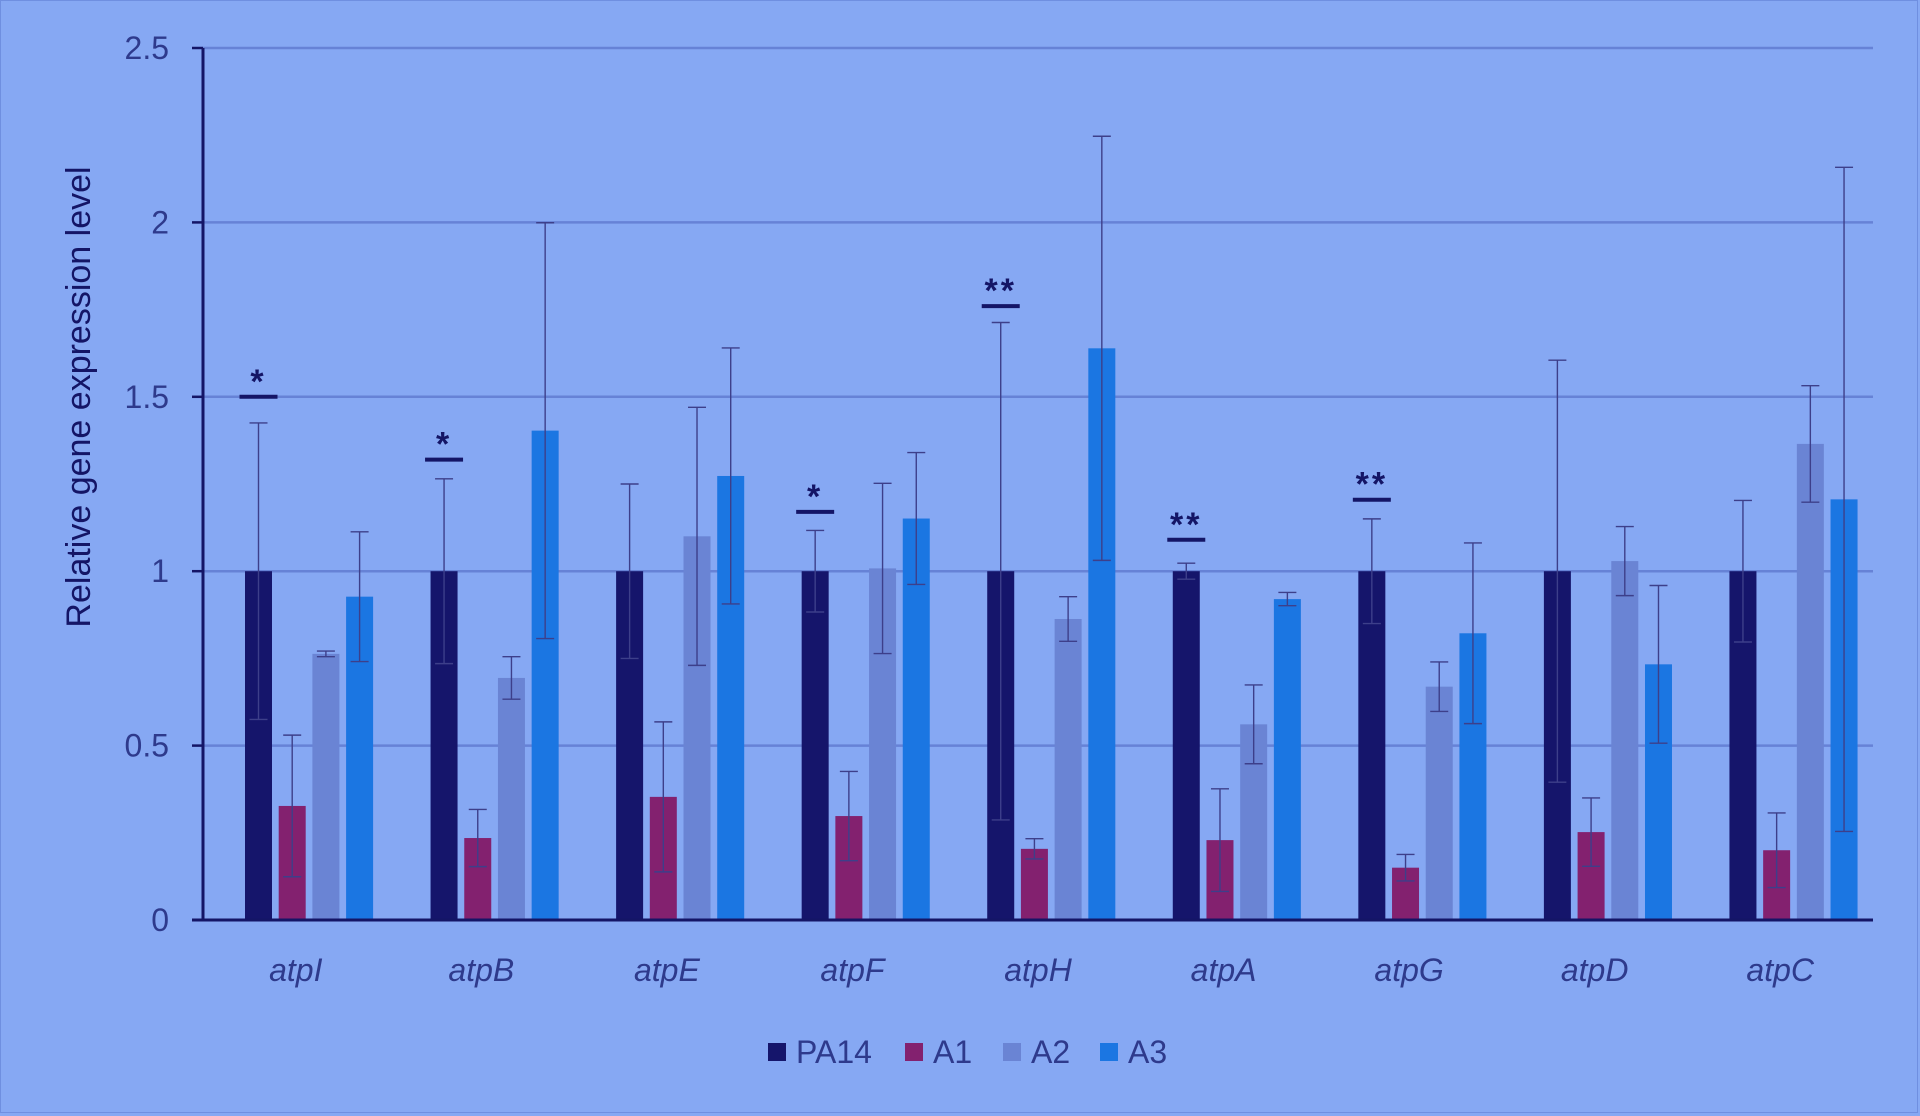 The width and height of the screenshot is (1920, 1116). I want to click on x-tick-label: atpG, so click(1408, 970).